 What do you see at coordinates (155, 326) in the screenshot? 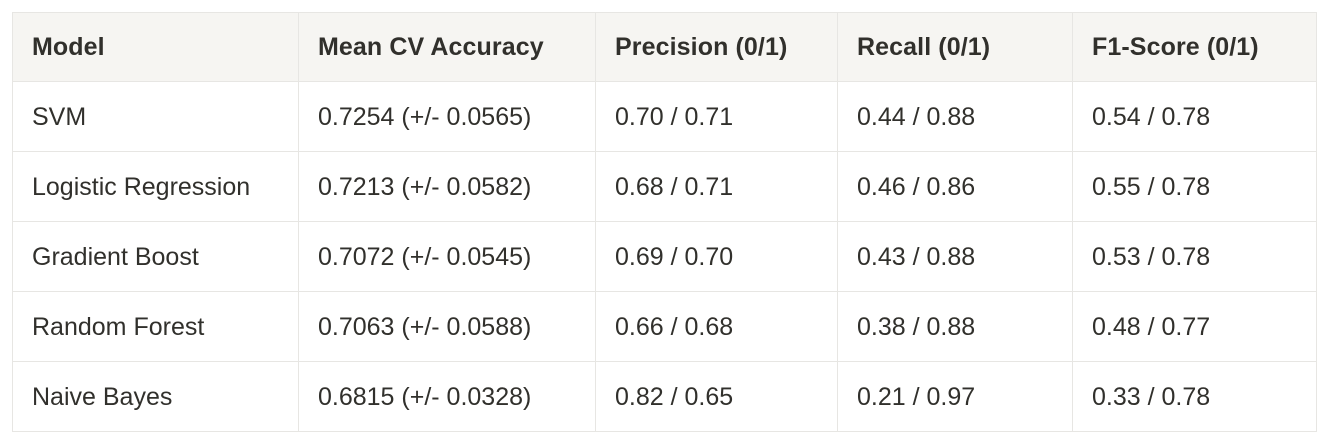
I see `model-name-cell: Random Forest` at bounding box center [155, 326].